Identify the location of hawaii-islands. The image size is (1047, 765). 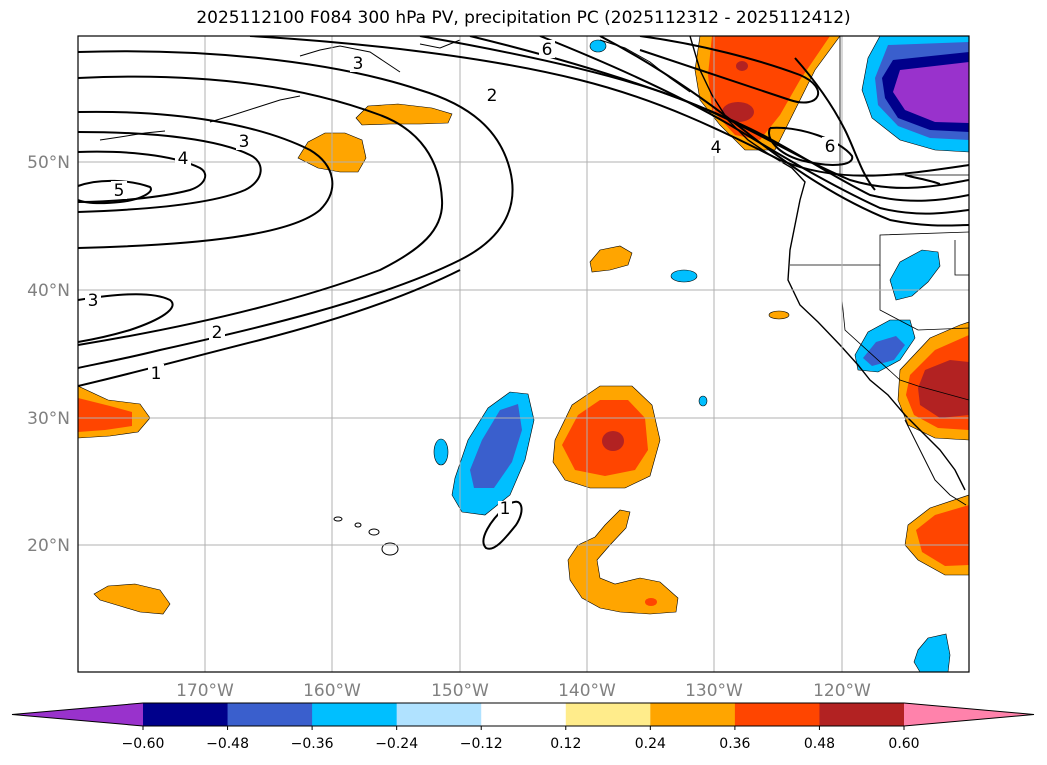
(366, 536).